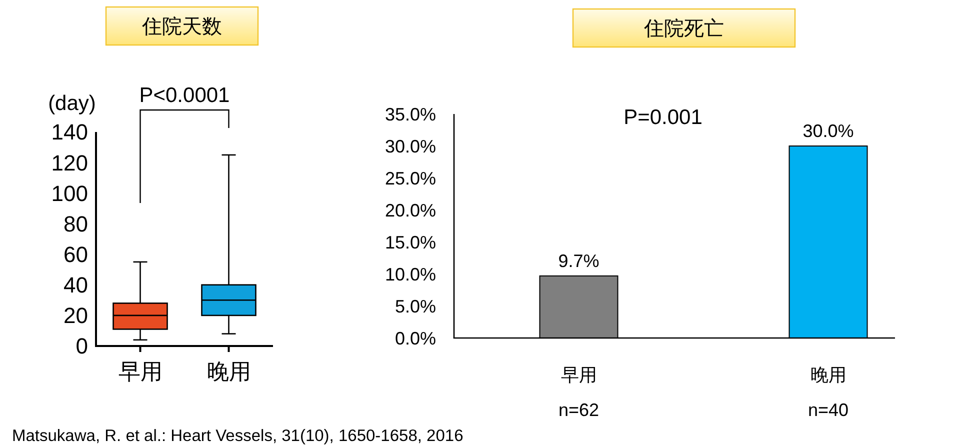  Describe the element at coordinates (82, 346) in the screenshot. I see `y-tick-label: 0` at that location.